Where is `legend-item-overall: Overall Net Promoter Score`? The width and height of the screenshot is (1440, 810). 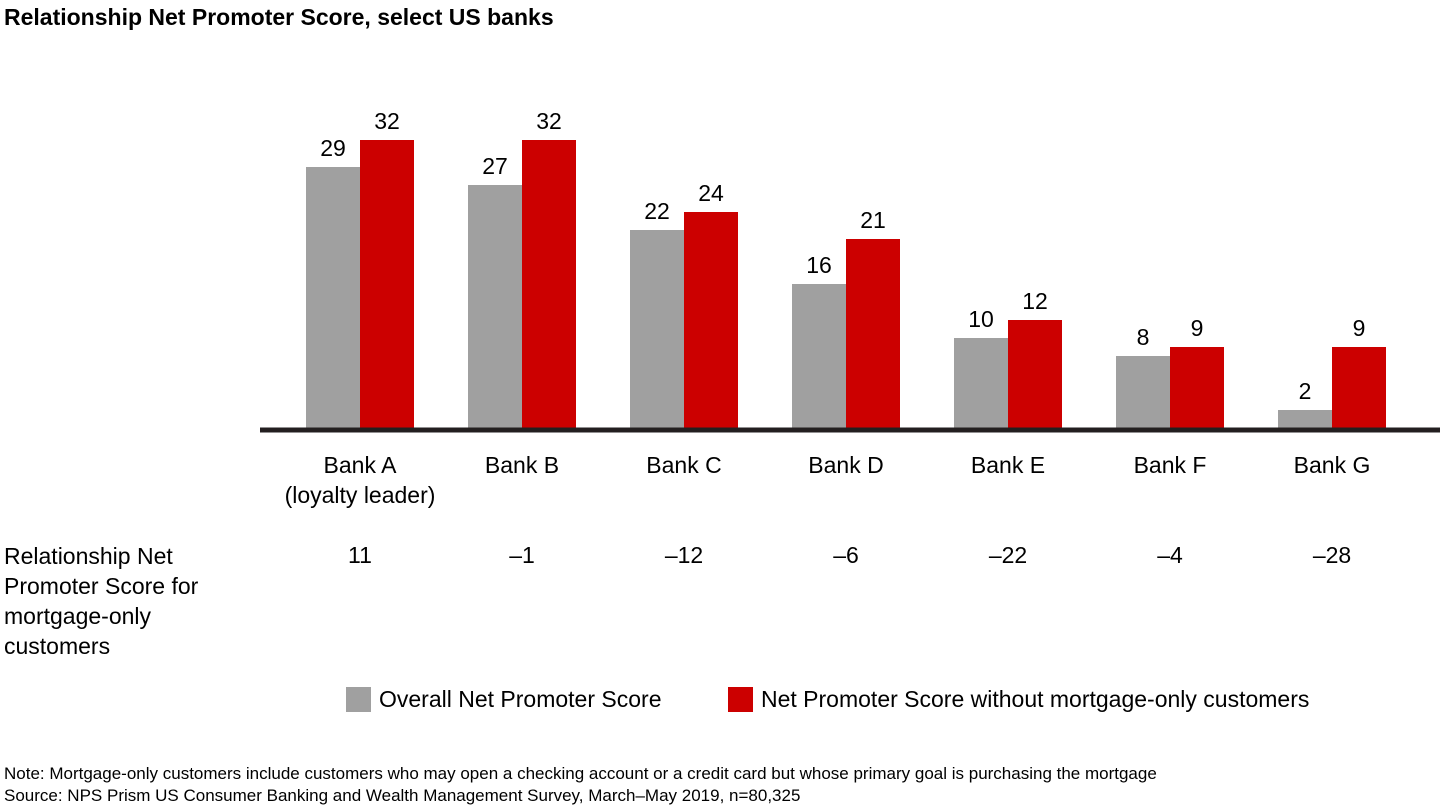 legend-item-overall: Overall Net Promoter Score is located at coordinates (503, 699).